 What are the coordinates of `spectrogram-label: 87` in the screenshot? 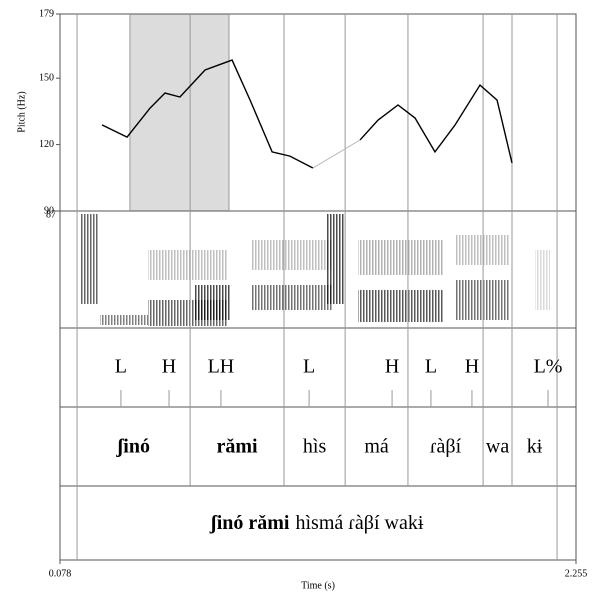 It's located at (51, 214).